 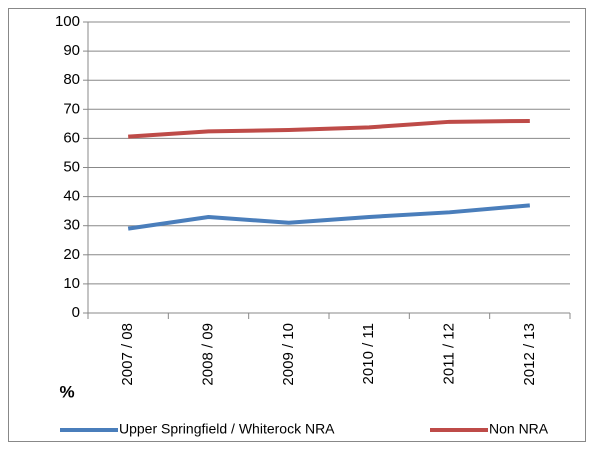 What do you see at coordinates (67, 21) in the screenshot?
I see `y-tick-label: 100` at bounding box center [67, 21].